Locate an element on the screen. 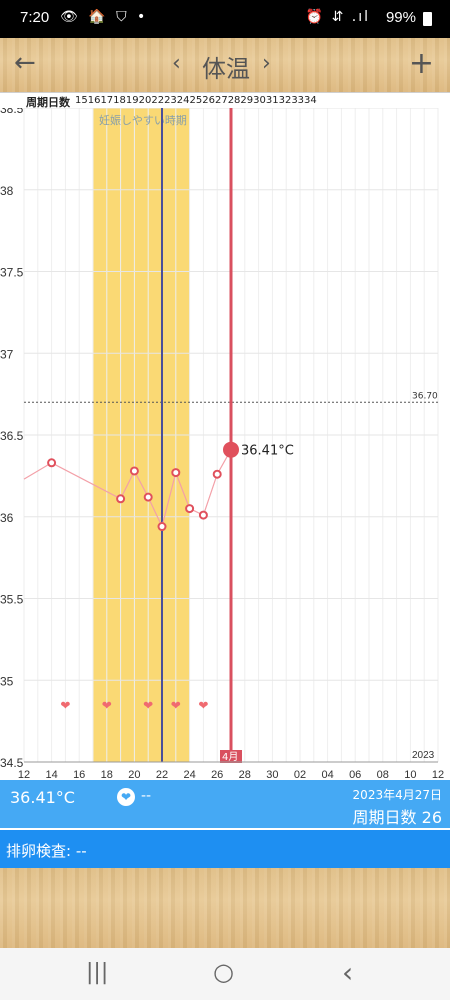 The image size is (450, 1000). recent-apps-button: ||| is located at coordinates (97, 972).